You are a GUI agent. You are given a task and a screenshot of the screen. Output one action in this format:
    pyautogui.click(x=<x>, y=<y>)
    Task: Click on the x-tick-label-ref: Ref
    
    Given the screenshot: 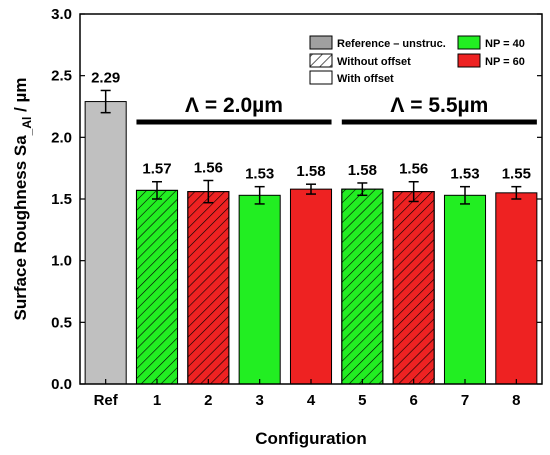 What is the action you would take?
    pyautogui.click(x=106, y=400)
    